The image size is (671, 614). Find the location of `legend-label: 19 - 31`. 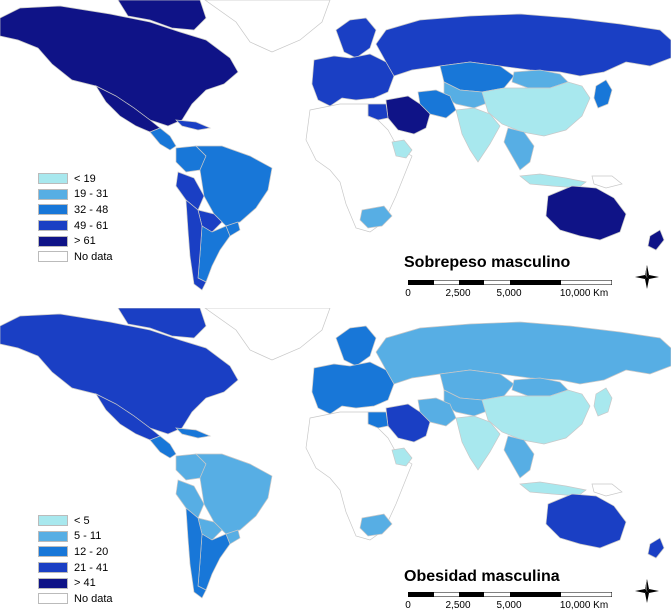

legend-label: 19 - 31 is located at coordinates (91, 194).